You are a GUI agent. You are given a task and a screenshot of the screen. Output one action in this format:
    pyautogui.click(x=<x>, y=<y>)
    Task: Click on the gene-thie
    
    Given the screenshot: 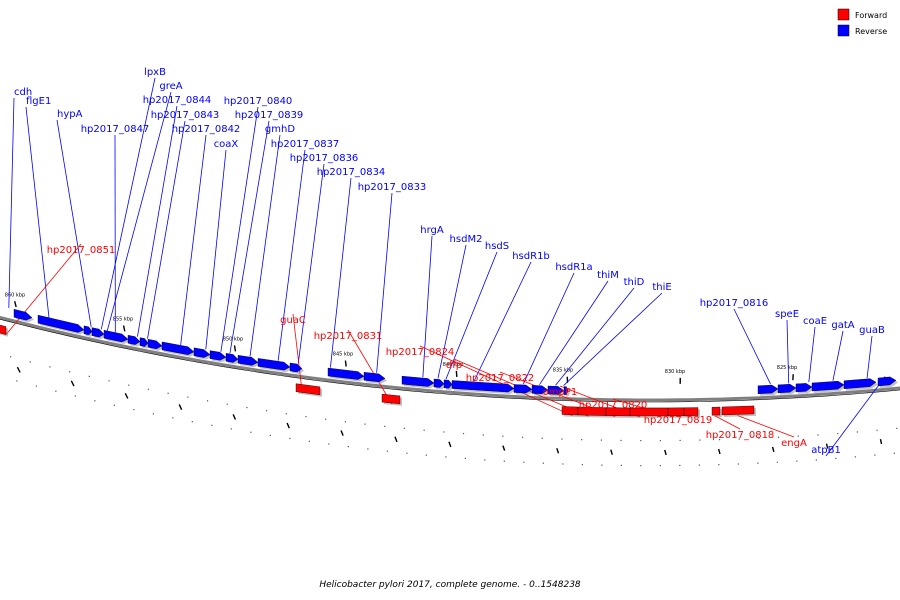 What is the action you would take?
    pyautogui.click(x=566, y=390)
    